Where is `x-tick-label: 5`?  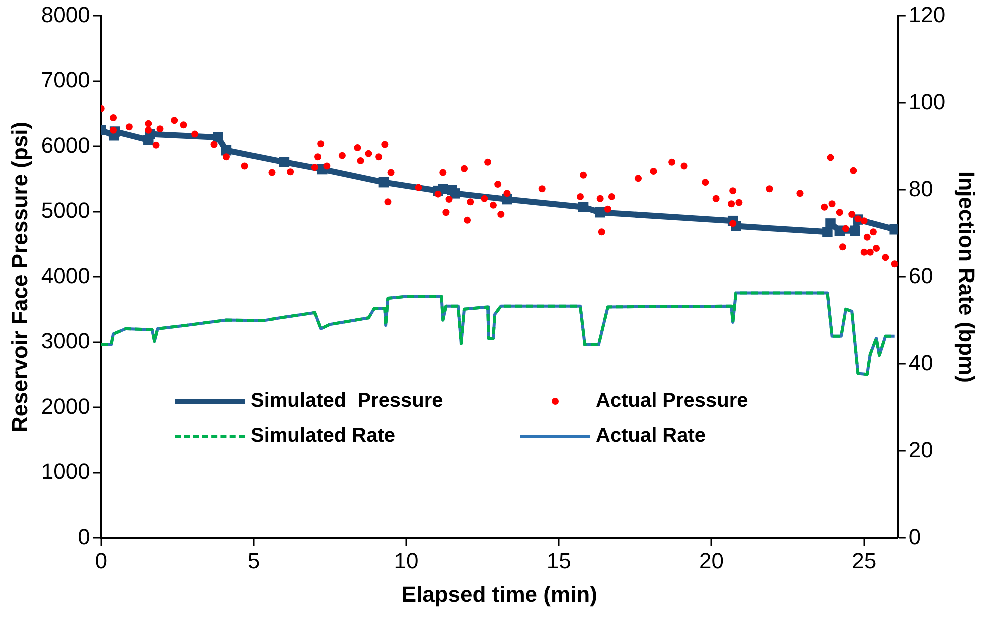
x-tick-label: 5 is located at coordinates (254, 561).